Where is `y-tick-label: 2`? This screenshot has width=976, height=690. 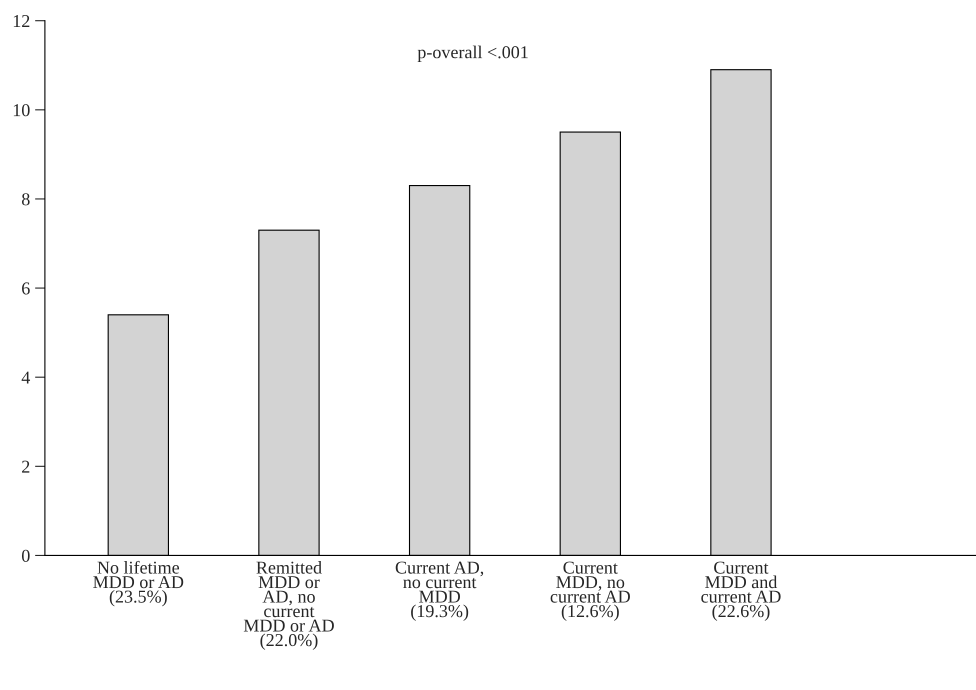 y-tick-label: 2 is located at coordinates (26, 466).